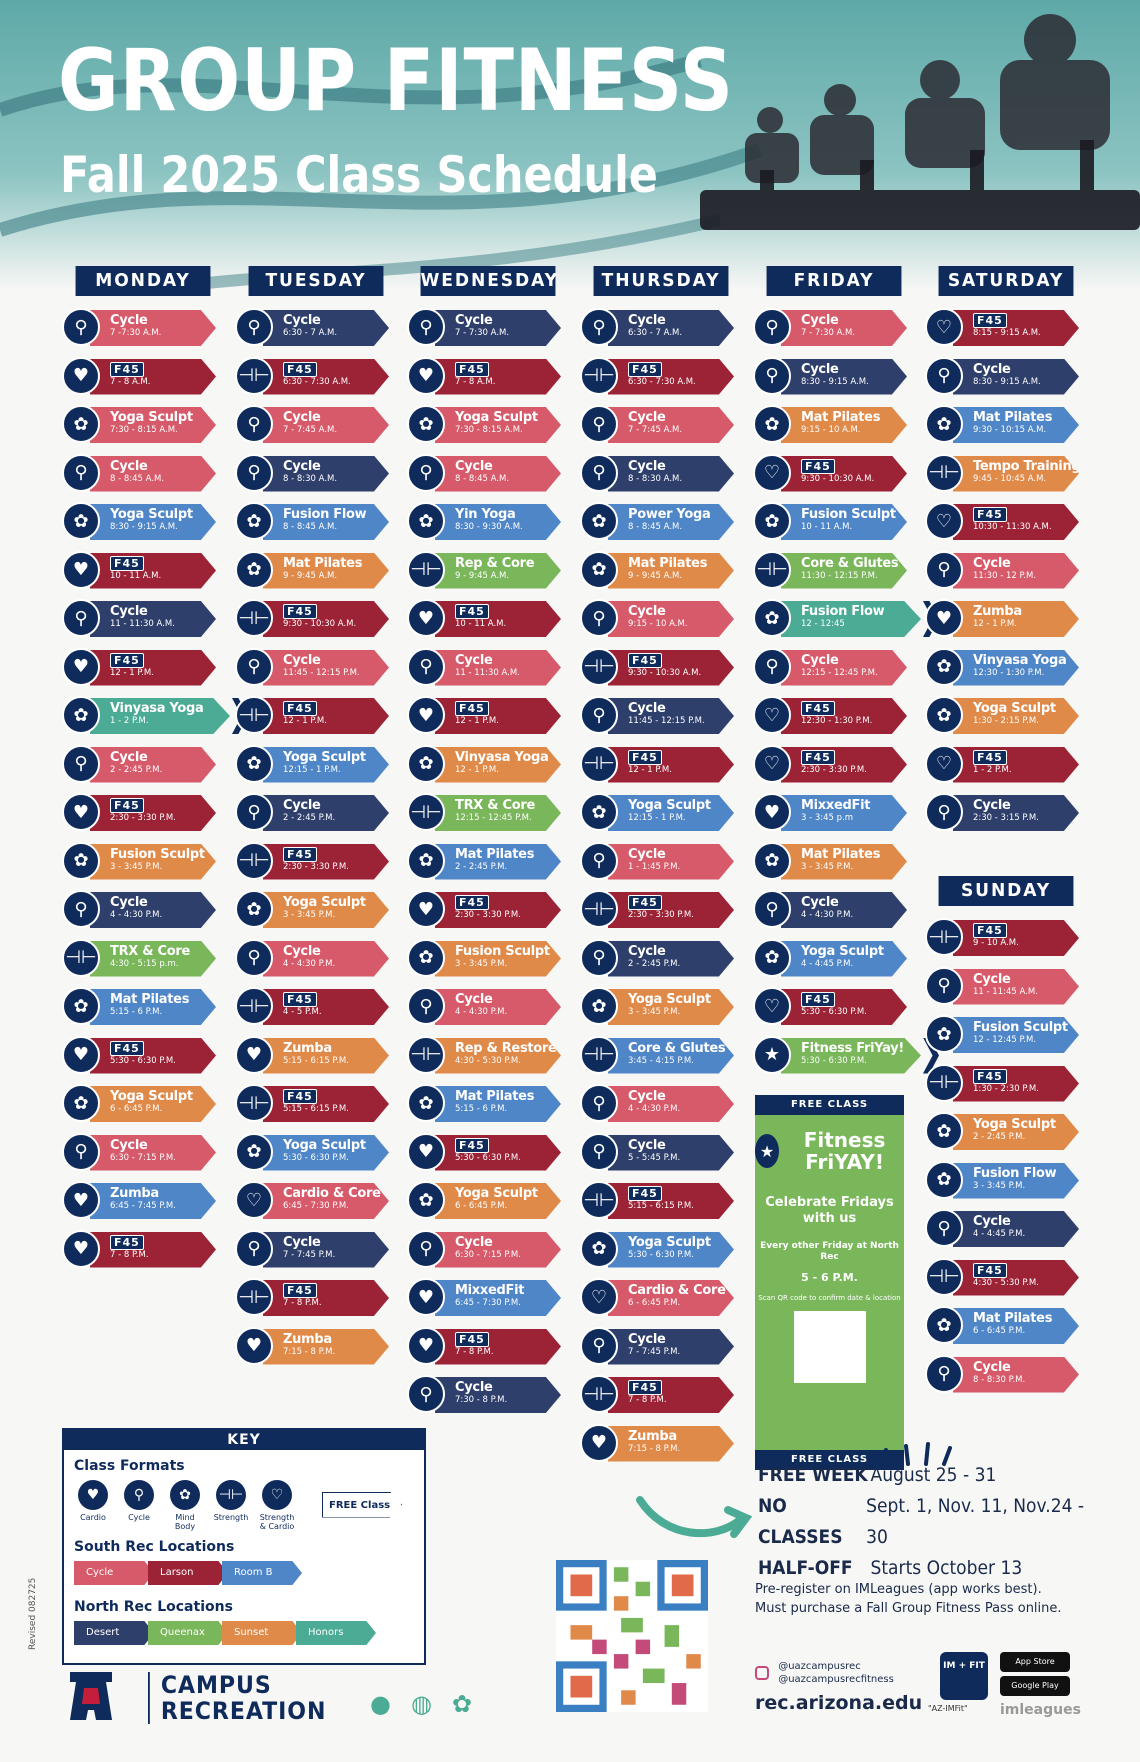 The height and width of the screenshot is (1762, 1140). Describe the element at coordinates (142, 1151) in the screenshot. I see `class-entry: ⚲ Cycle 6:30 - 7:15 P.M.` at that location.